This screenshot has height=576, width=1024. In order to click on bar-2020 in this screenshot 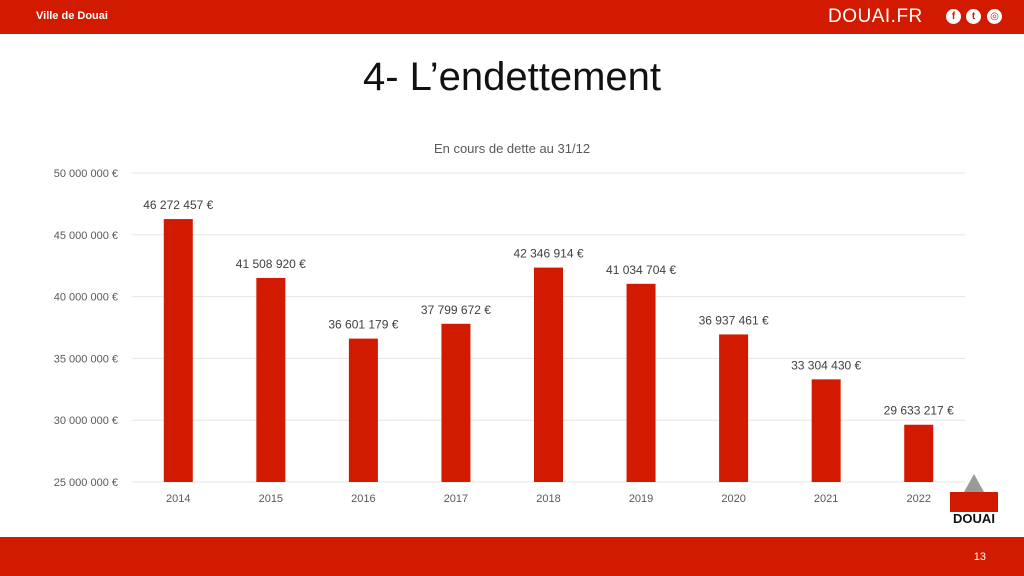, I will do `click(734, 408)`.